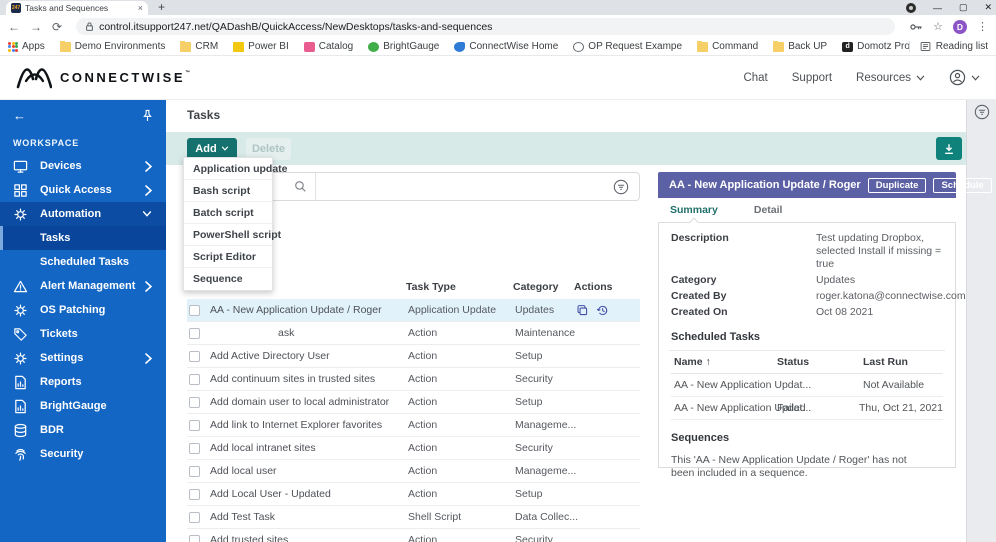 Image resolution: width=996 pixels, height=542 pixels. Describe the element at coordinates (85, 262) in the screenshot. I see `sidebar-subitem-scheduled-tasks: Scheduled Tasks` at that location.